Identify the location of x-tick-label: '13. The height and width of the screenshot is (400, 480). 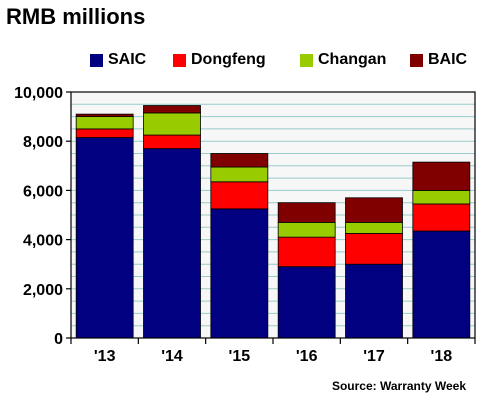
(105, 356).